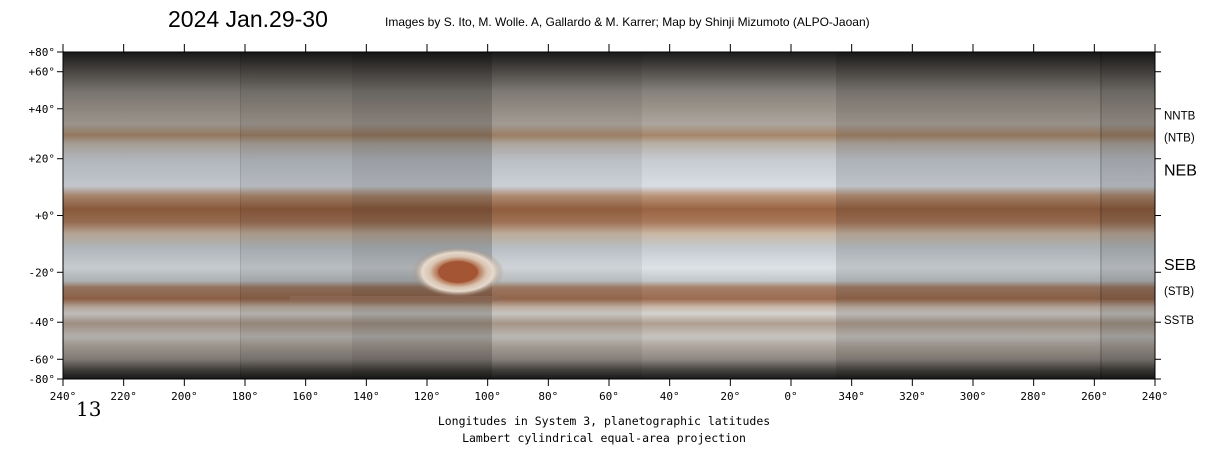 The height and width of the screenshot is (454, 1208). I want to click on latitude-label: -60°, so click(42, 359).